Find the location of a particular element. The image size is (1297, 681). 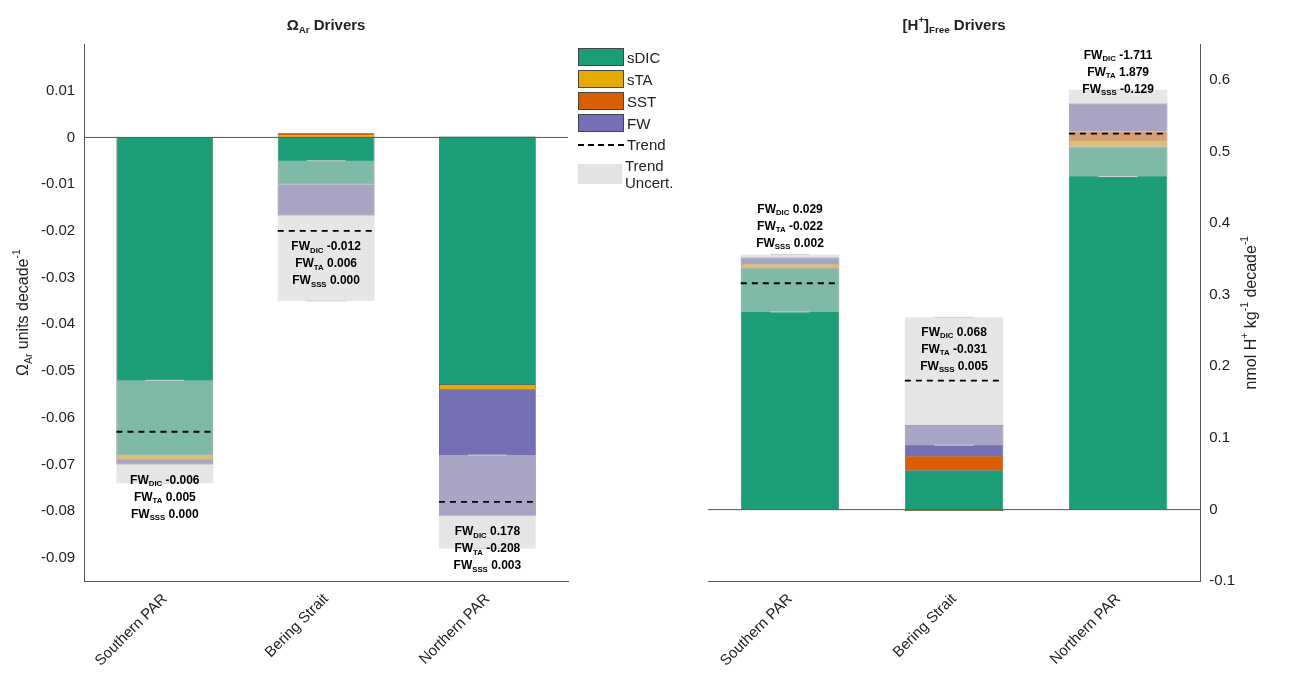

y2-tick-label: 0 is located at coordinates (1213, 508).